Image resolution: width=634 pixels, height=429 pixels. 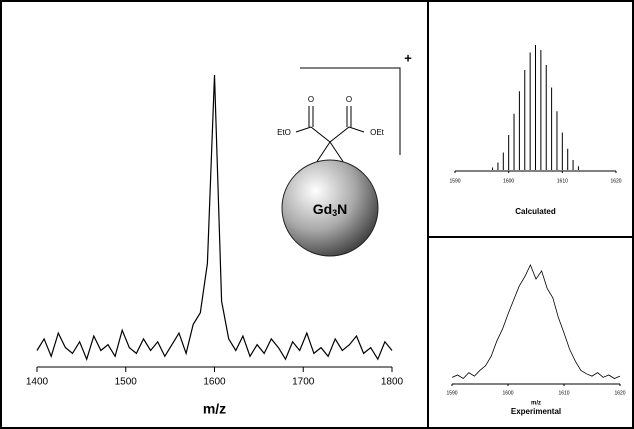 I want to click on core-label: Gd3N, so click(x=330, y=210).